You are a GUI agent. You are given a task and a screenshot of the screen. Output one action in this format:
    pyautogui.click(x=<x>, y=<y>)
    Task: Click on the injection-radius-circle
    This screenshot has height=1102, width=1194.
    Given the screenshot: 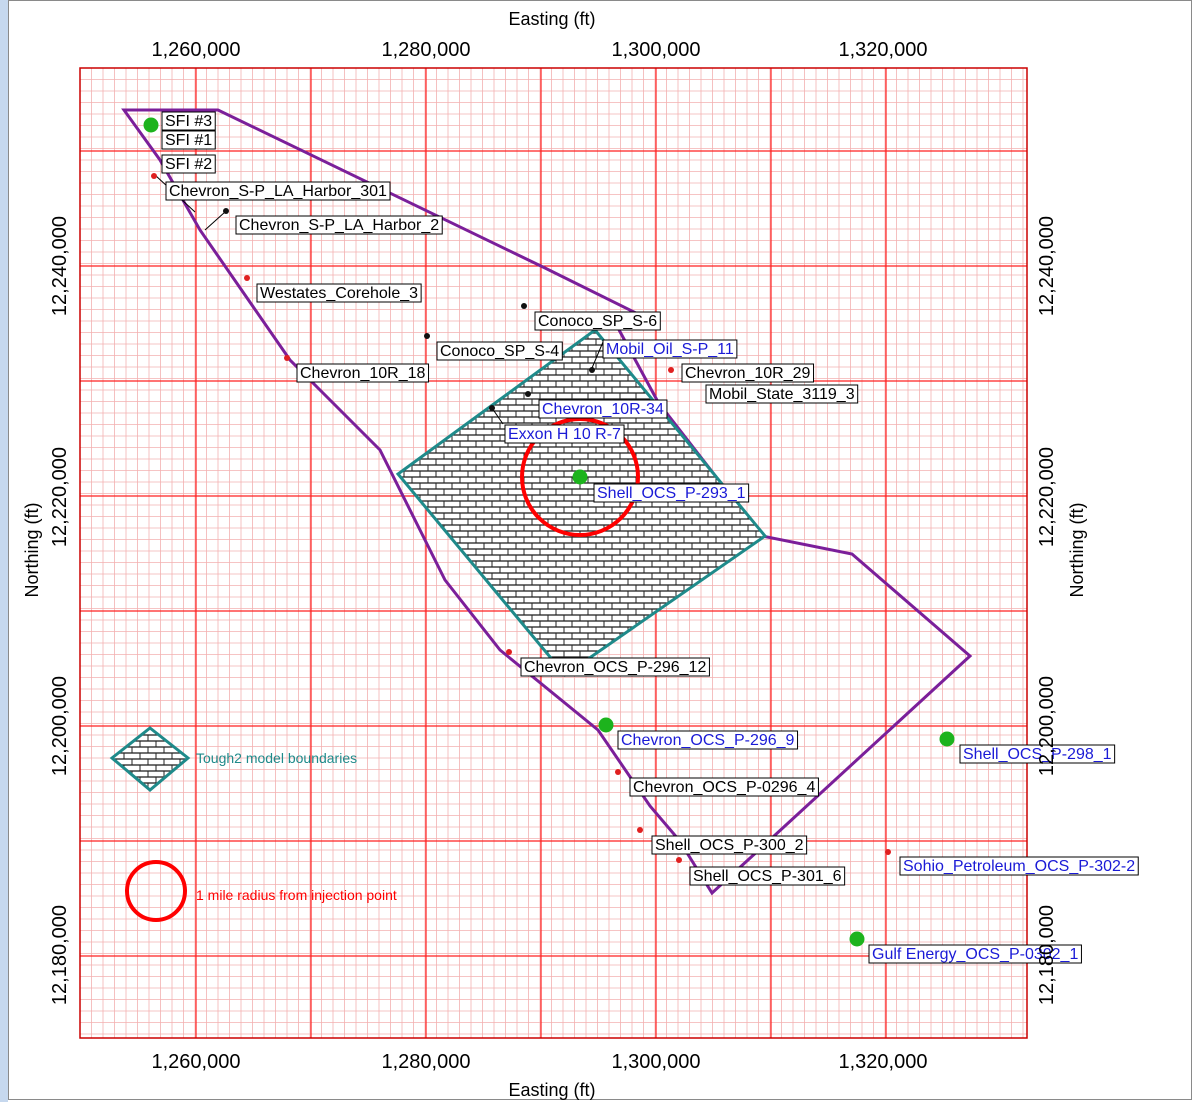 What is the action you would take?
    pyautogui.click(x=580, y=477)
    